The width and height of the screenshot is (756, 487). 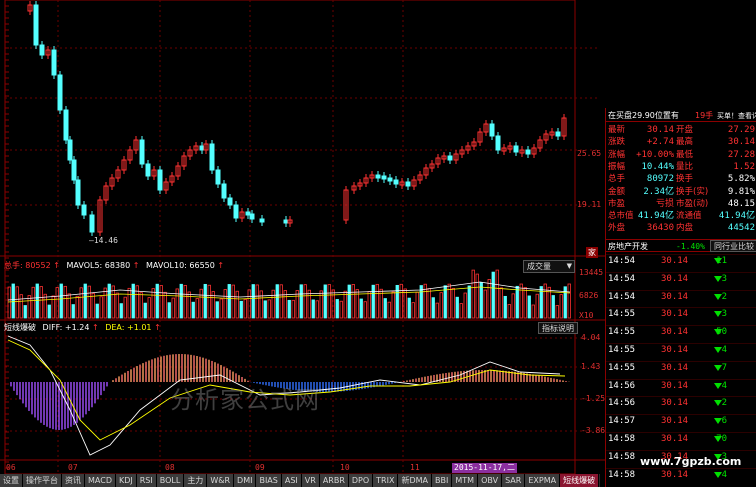 What do you see at coordinates (146, 480) in the screenshot?
I see `tab-rsi: RSI` at bounding box center [146, 480].